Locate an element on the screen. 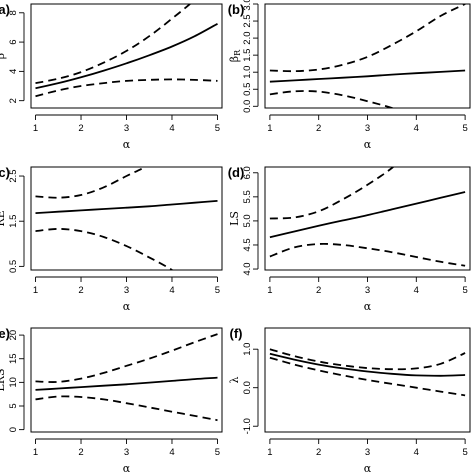 The width and height of the screenshot is (474, 472). y-tick-label-d: 5.5 is located at coordinates (247, 196).